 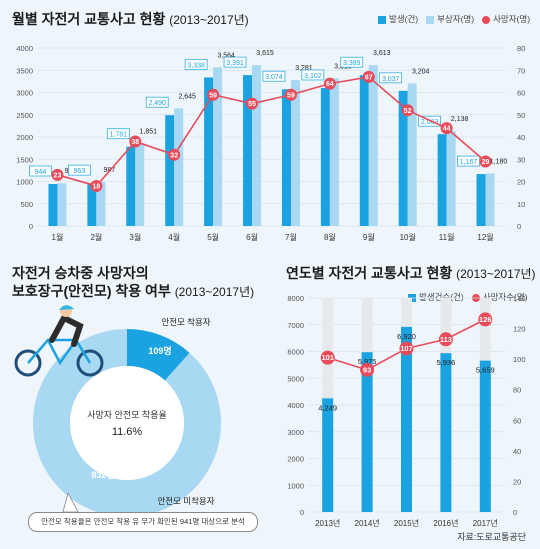 What do you see at coordinates (519, 298) in the screenshot?
I see `y2-tick-label: 140` at bounding box center [519, 298].